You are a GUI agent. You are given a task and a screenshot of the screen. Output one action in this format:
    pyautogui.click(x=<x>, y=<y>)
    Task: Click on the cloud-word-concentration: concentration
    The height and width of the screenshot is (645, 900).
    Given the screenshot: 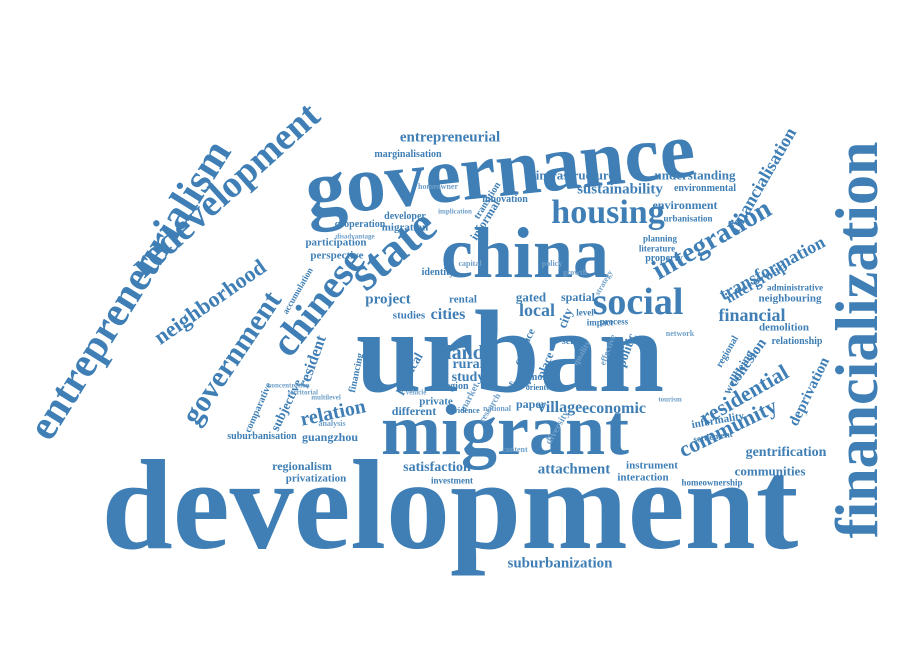 What is the action you would take?
    pyautogui.click(x=289, y=385)
    